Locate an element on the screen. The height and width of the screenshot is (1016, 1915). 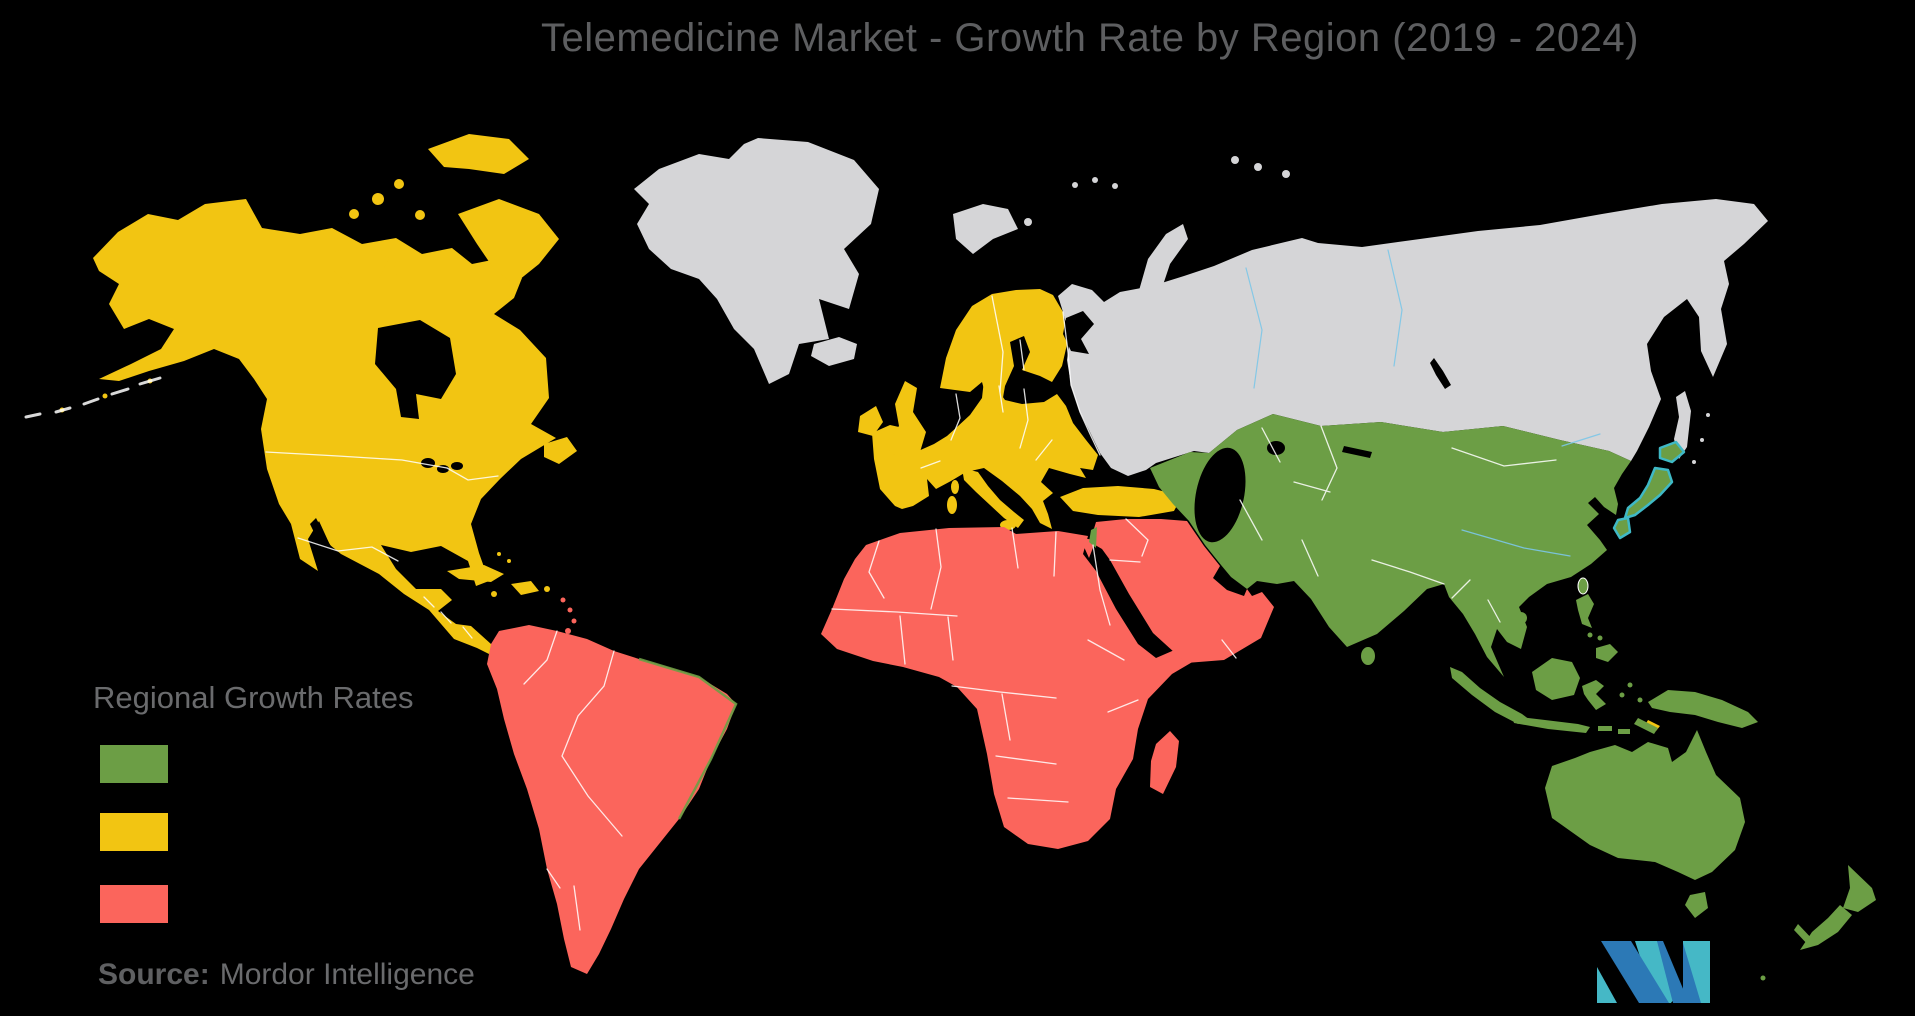
region-scandinavia is located at coordinates (1004, 352).